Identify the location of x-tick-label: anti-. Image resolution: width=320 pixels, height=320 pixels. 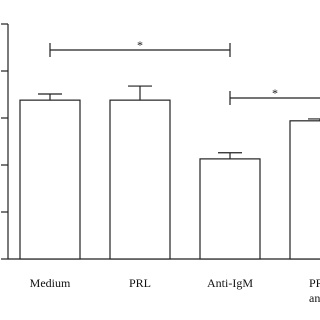
(314, 298).